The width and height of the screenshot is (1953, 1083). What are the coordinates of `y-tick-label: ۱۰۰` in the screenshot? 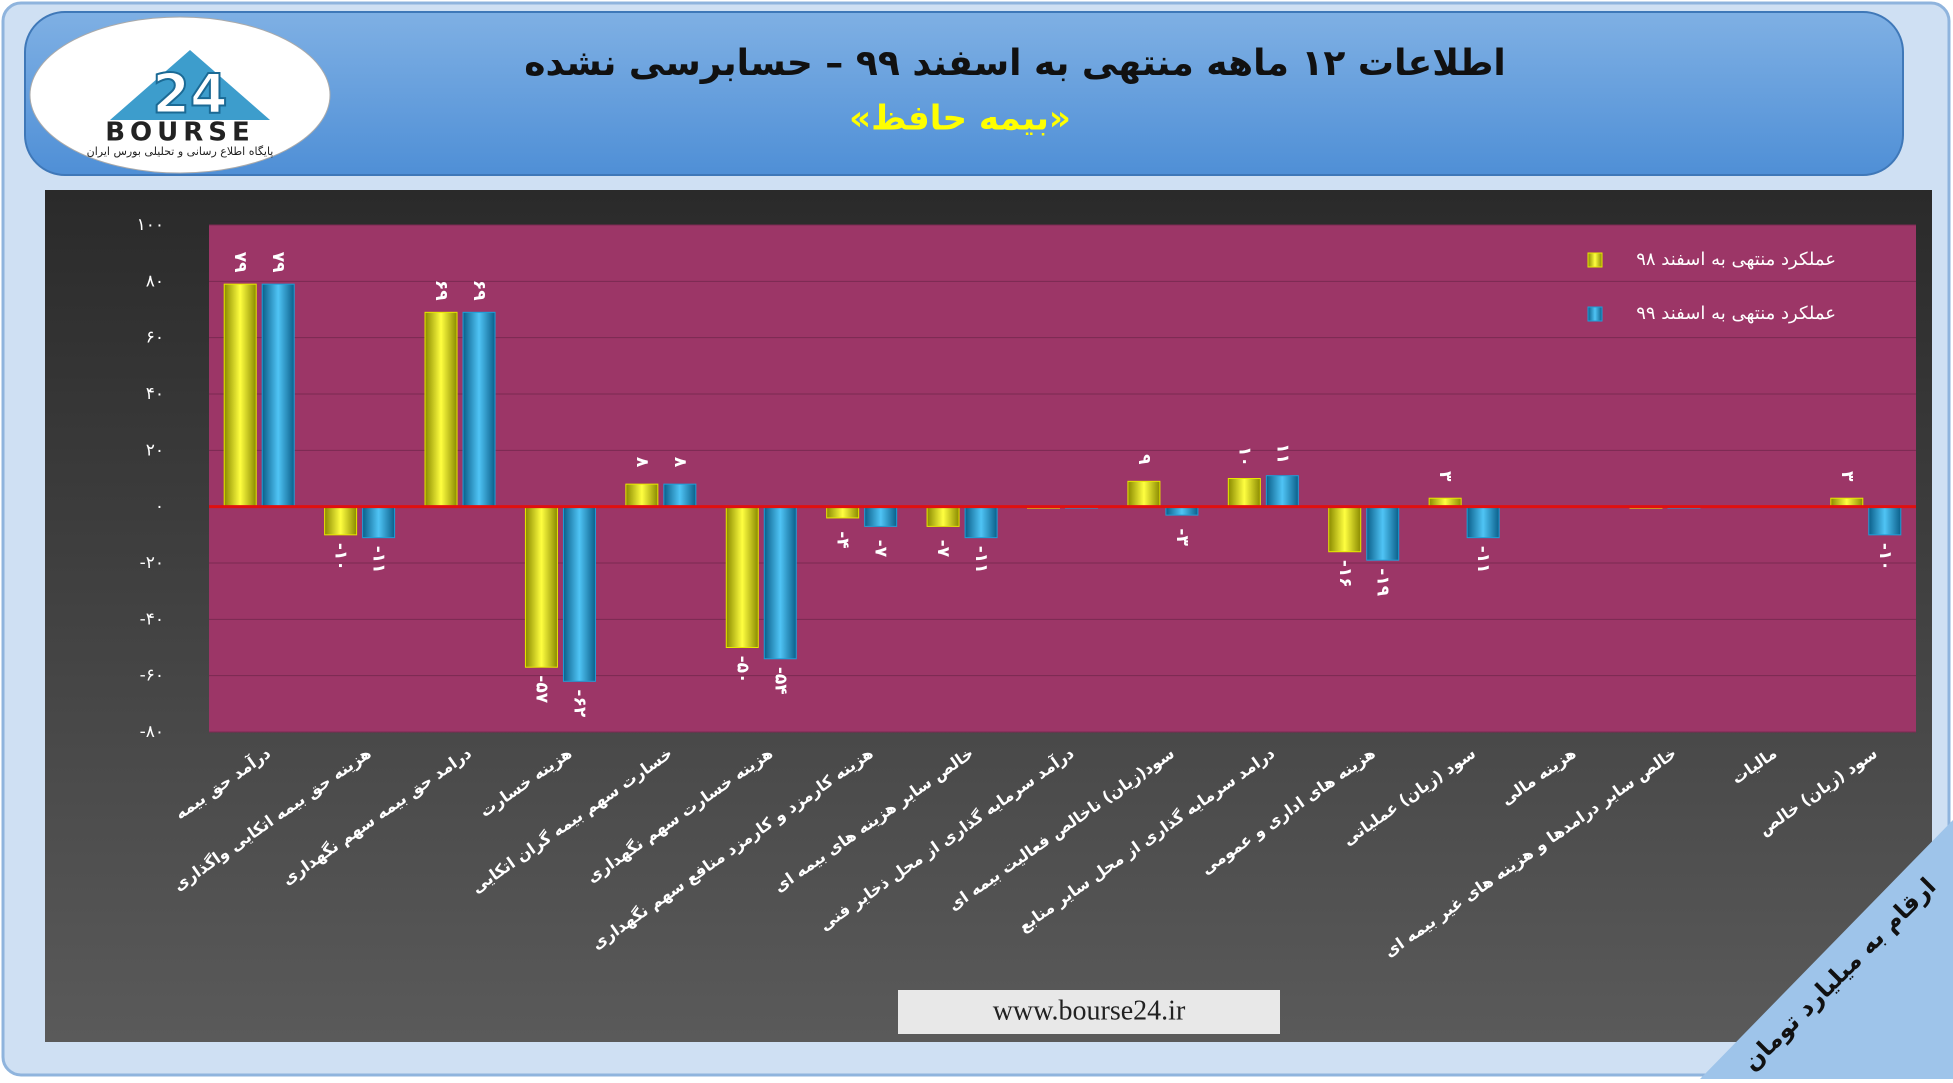 It's located at (150, 225).